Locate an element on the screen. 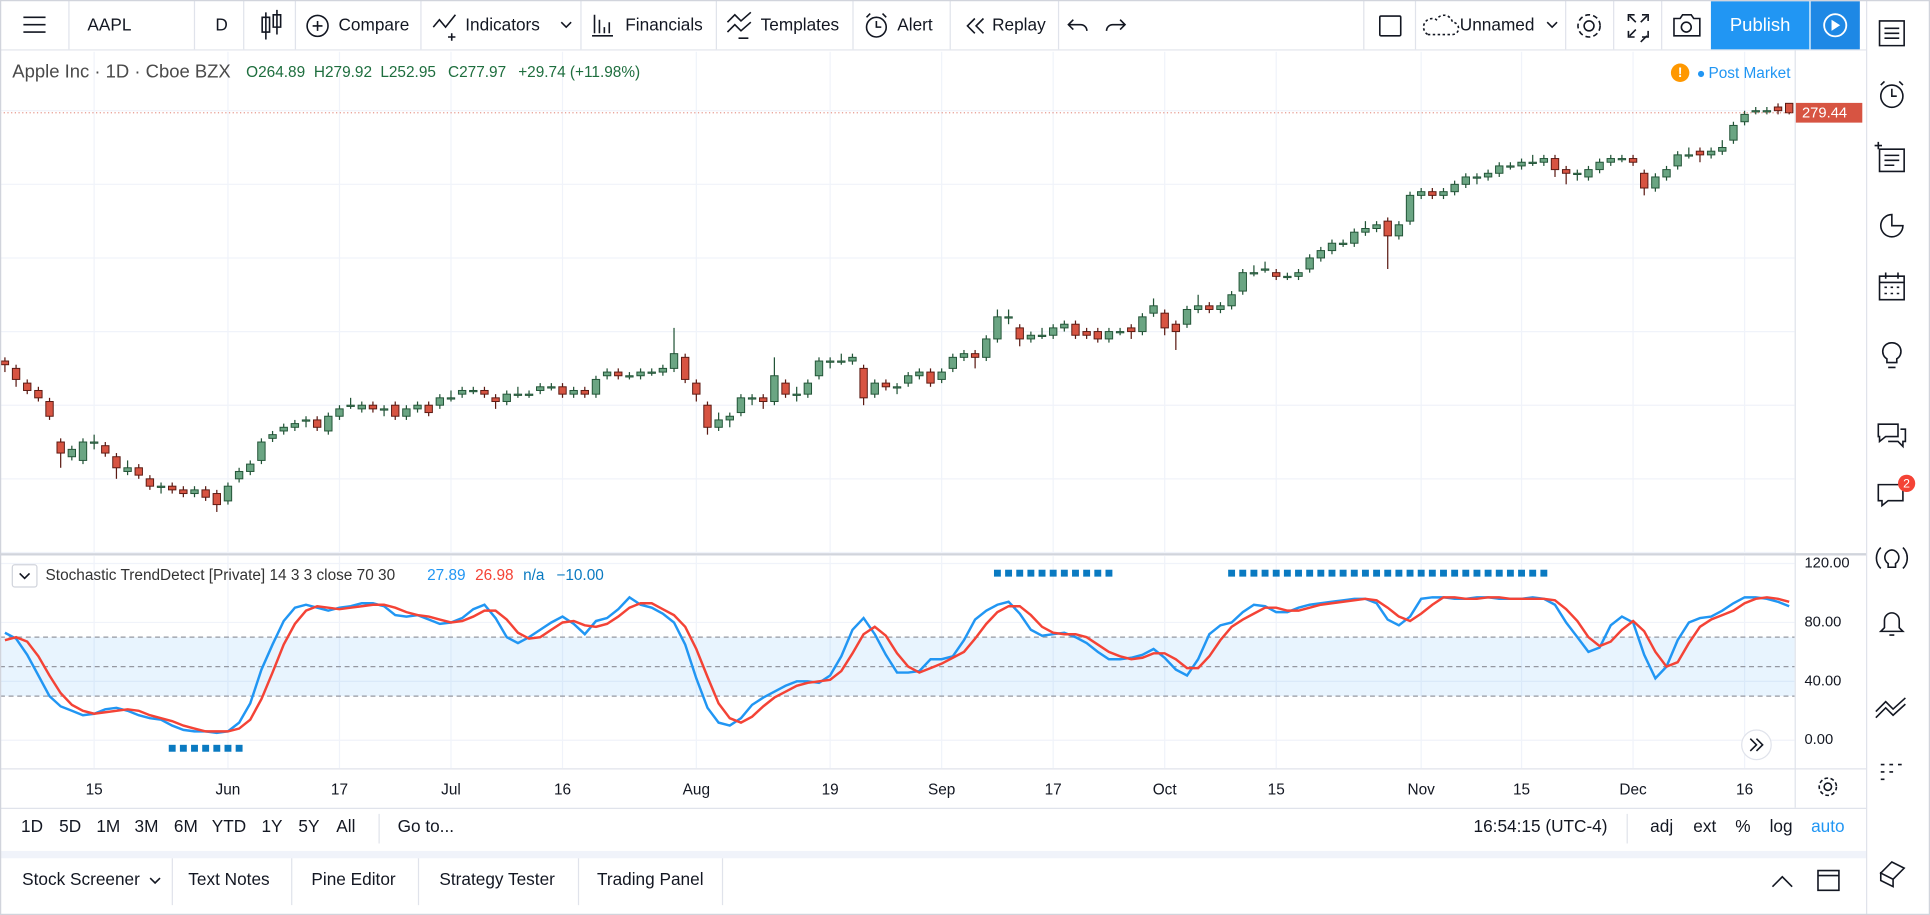 The width and height of the screenshot is (1930, 915). alerts-icon is located at coordinates (1891, 94).